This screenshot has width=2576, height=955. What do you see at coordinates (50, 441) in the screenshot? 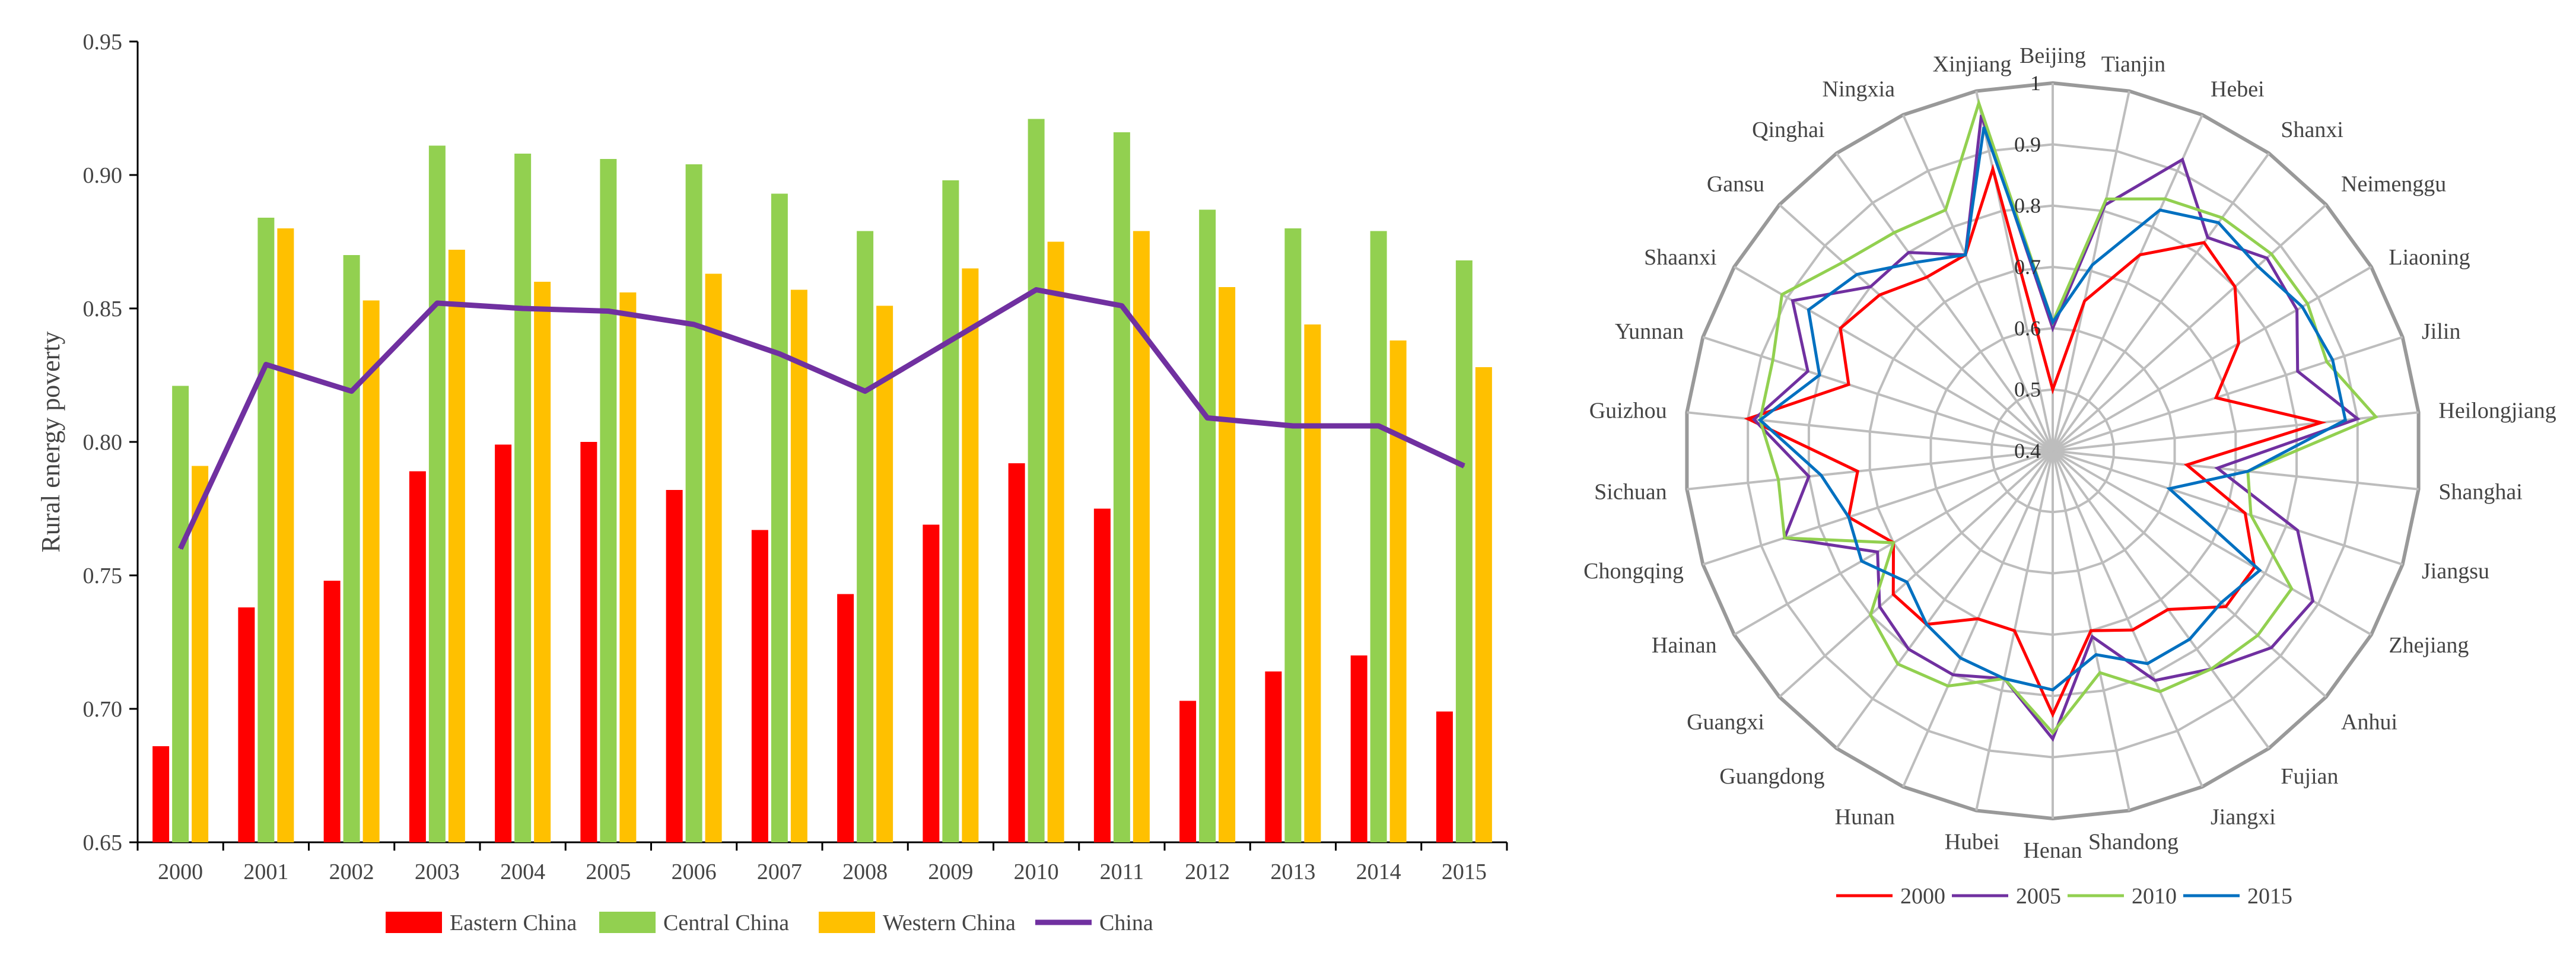
I see `y-axis-label: Rural energy poverty` at bounding box center [50, 441].